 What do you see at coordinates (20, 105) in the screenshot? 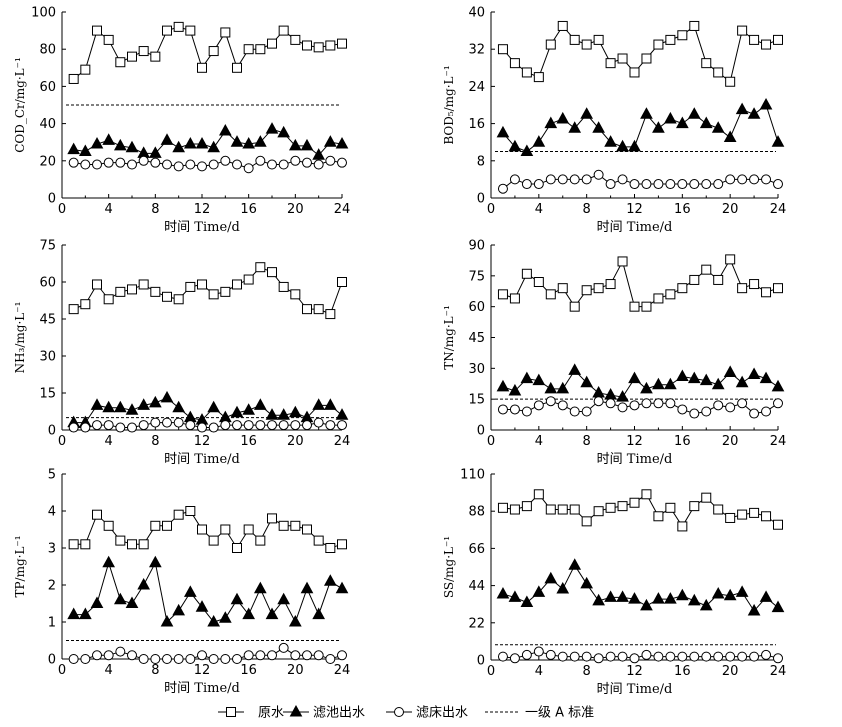
I see `y-axis-label: COD_Cr/mg·L⁻¹` at bounding box center [20, 105].